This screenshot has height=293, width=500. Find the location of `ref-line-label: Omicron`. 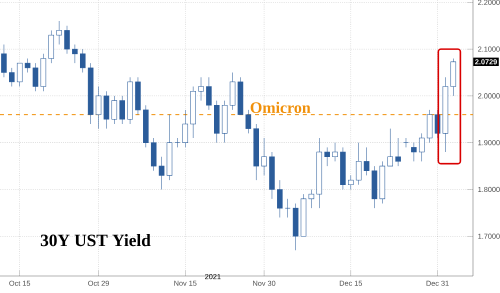

ref-line-label: Omicron is located at coordinates (280, 108).